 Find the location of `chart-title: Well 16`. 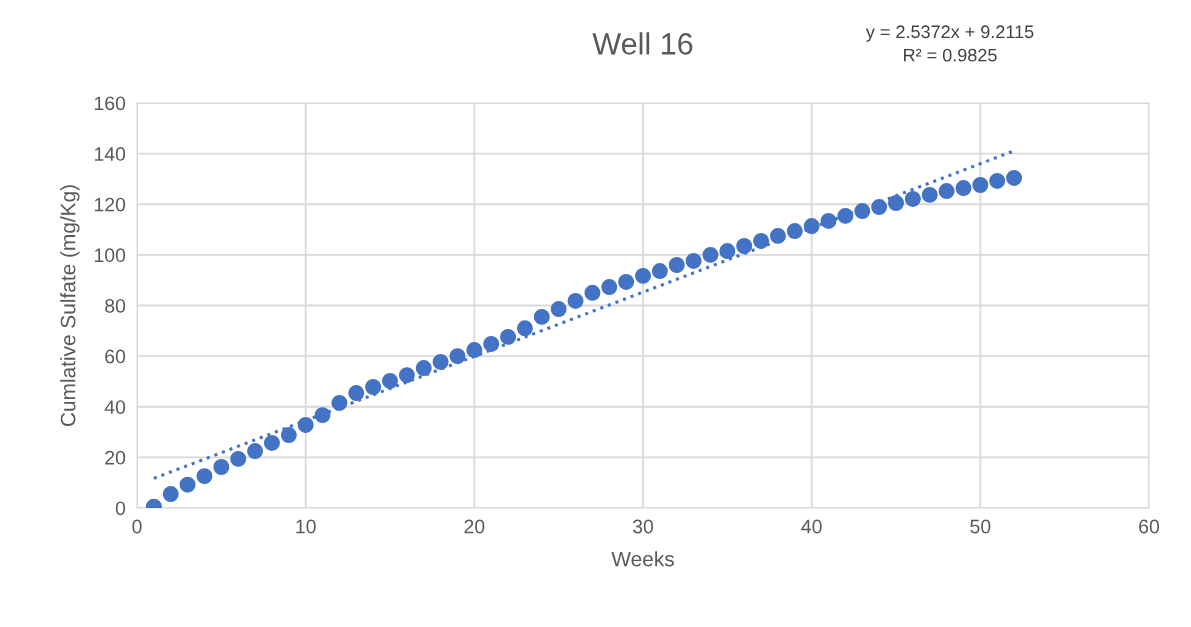

chart-title: Well 16 is located at coordinates (642, 43).